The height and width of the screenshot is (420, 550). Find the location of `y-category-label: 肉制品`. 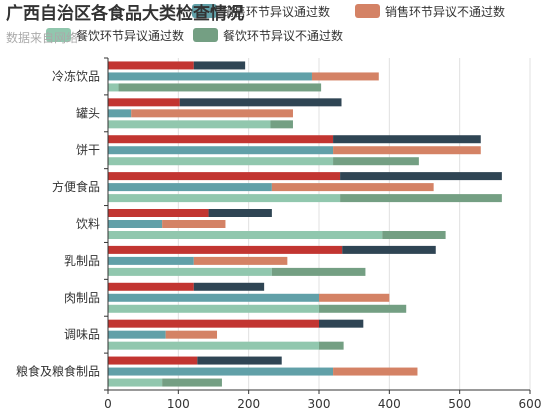

y-category-label: 肉制品 is located at coordinates (82, 298).